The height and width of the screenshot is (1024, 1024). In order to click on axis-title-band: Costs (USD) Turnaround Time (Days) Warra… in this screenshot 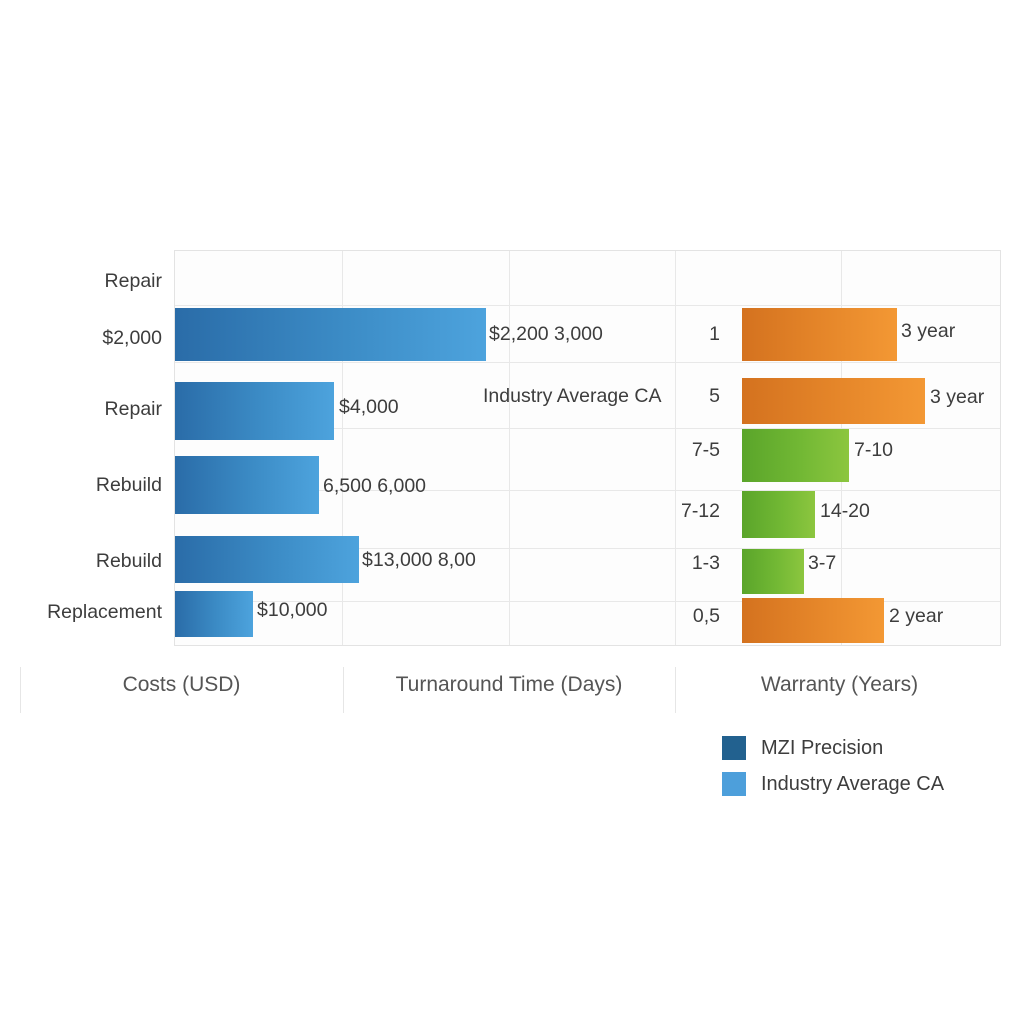, I will do `click(512, 687)`.